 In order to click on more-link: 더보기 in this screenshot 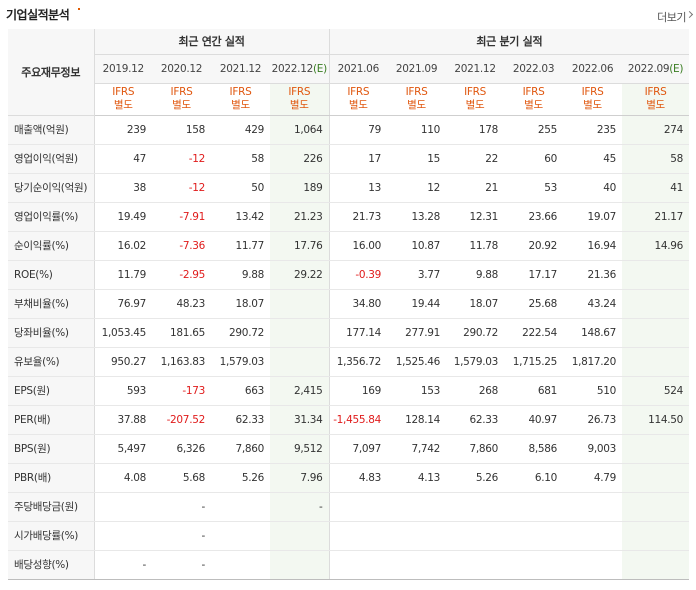, I will do `click(671, 17)`.